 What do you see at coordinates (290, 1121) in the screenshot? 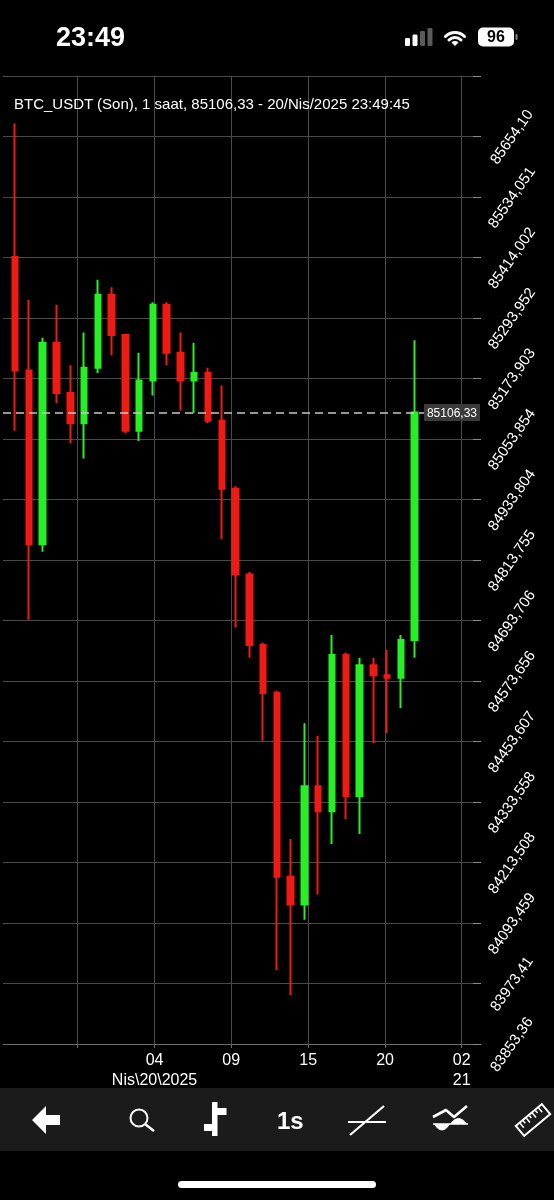
I see `text: 1s` at bounding box center [290, 1121].